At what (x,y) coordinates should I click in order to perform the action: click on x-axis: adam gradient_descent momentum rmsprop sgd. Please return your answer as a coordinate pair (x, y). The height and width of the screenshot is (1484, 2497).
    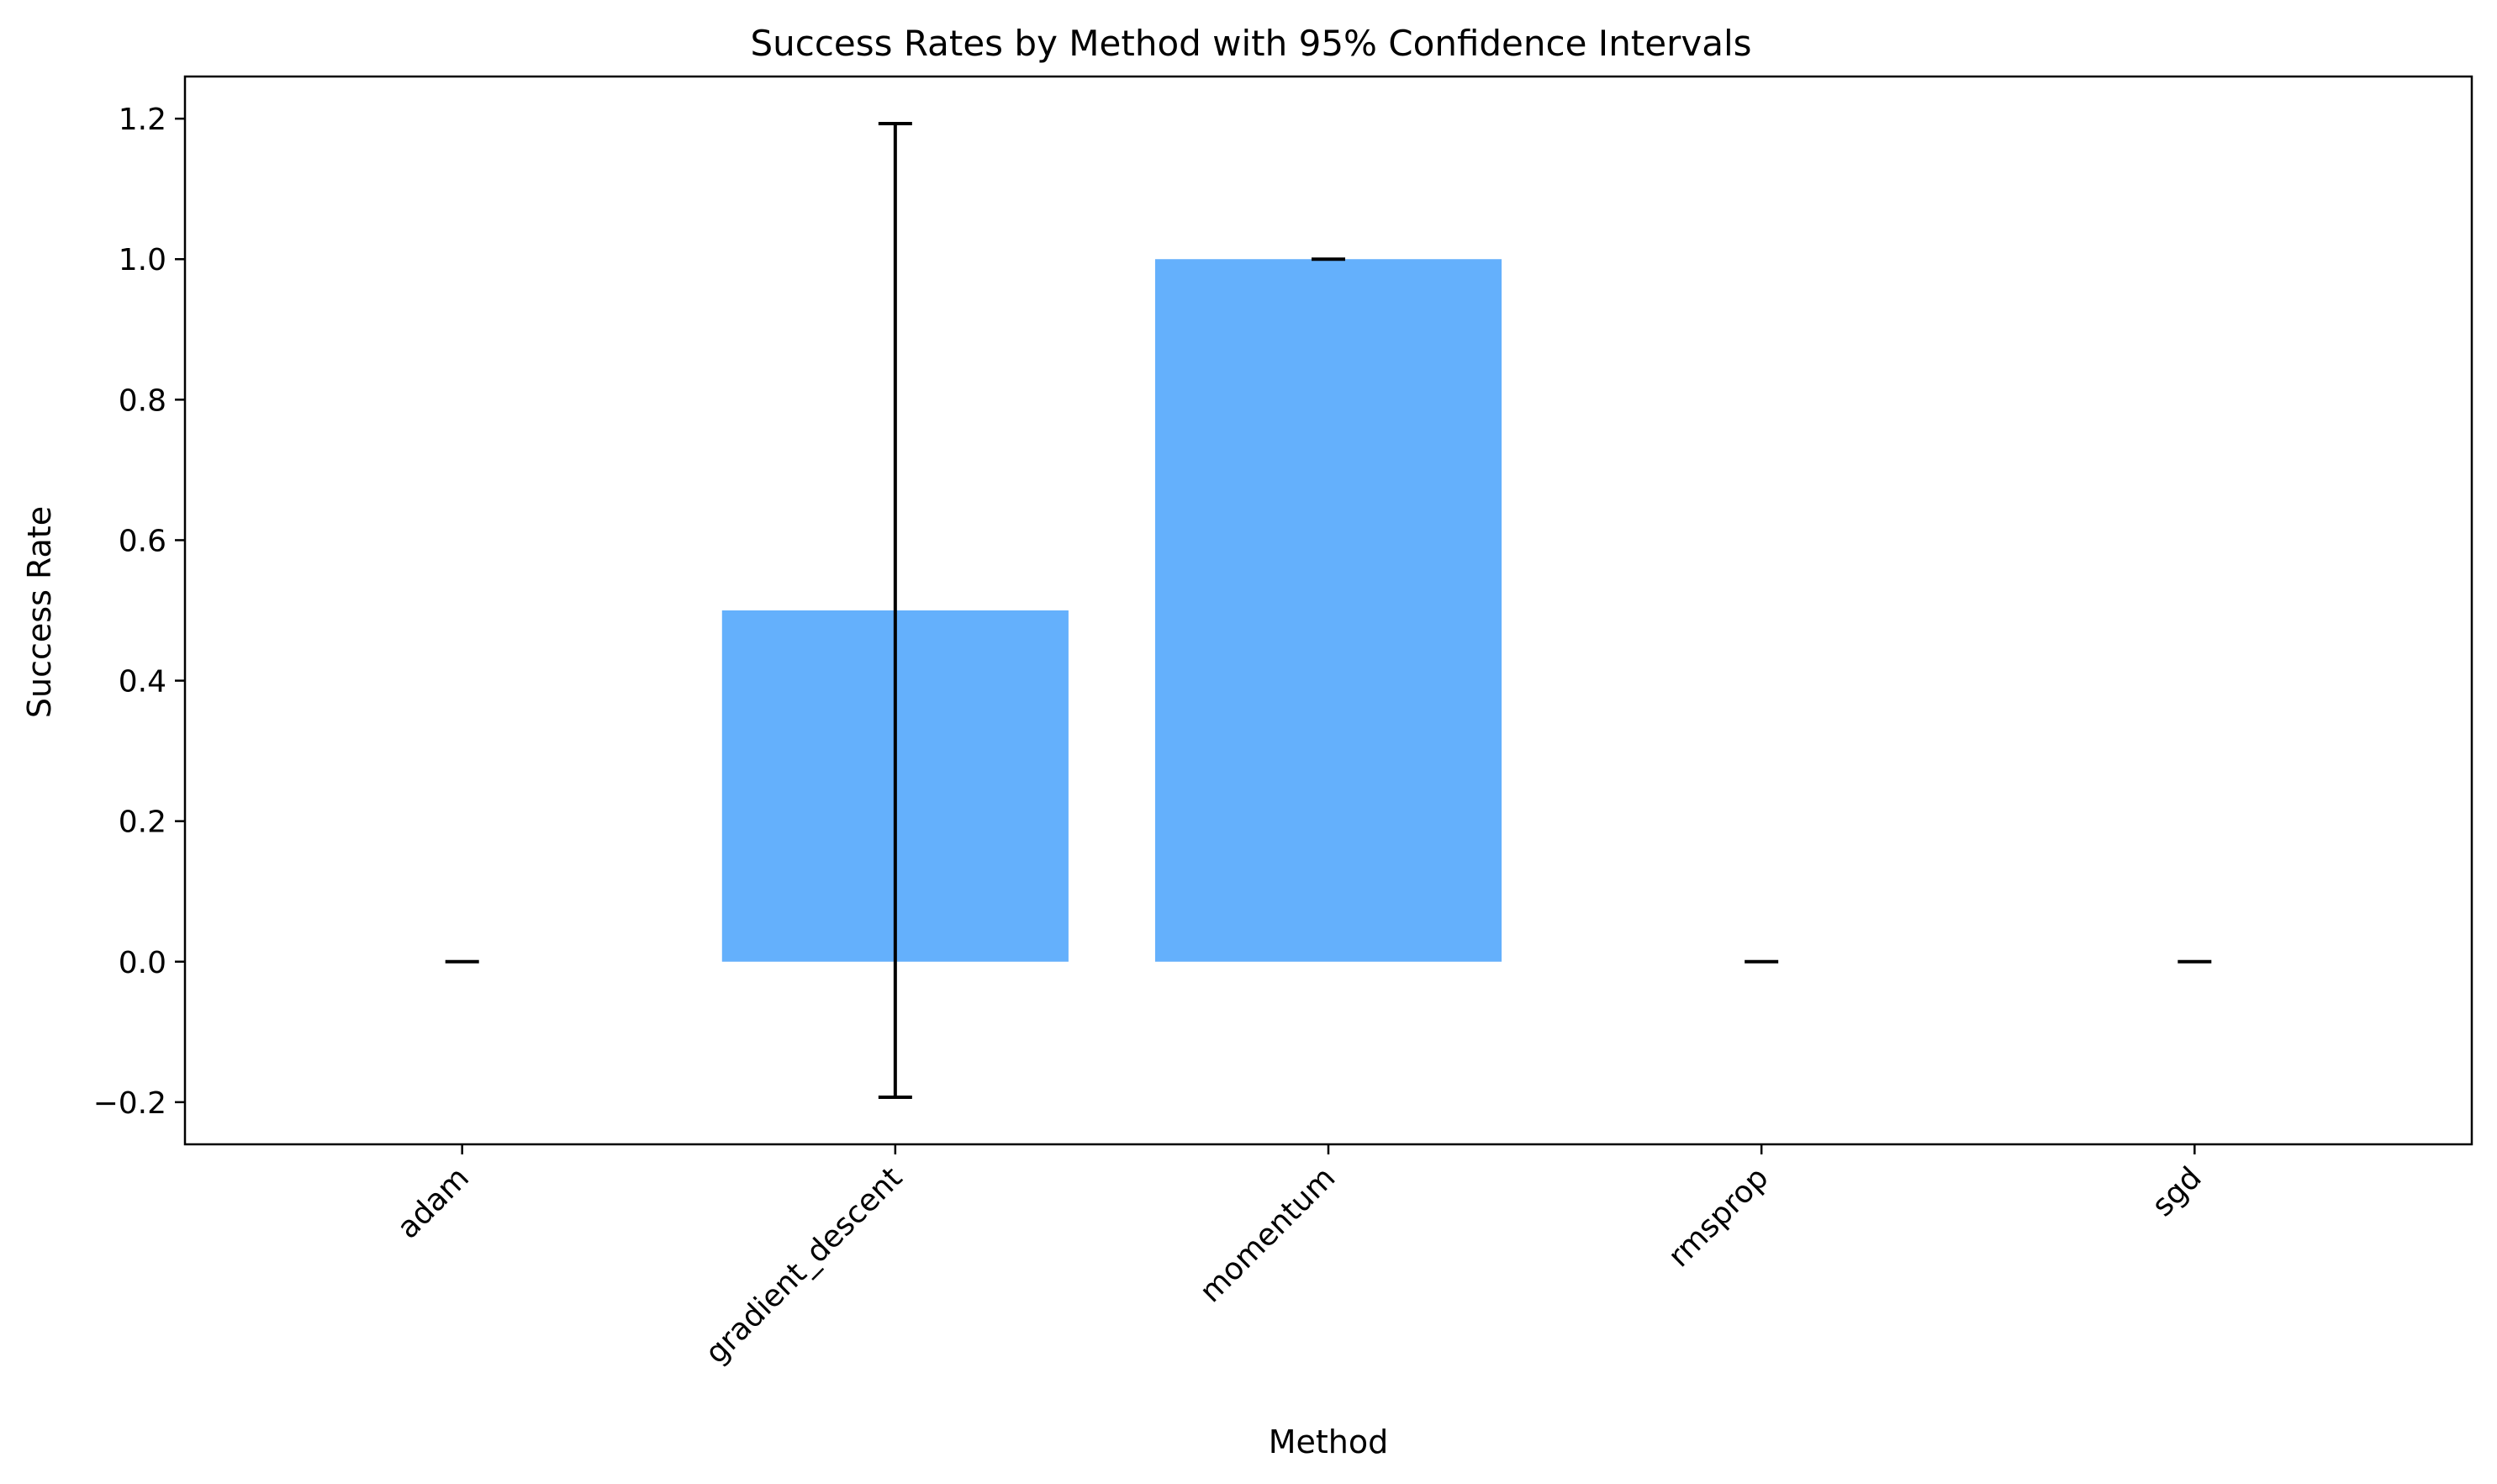
    Looking at the image, I should click on (1300, 1257).